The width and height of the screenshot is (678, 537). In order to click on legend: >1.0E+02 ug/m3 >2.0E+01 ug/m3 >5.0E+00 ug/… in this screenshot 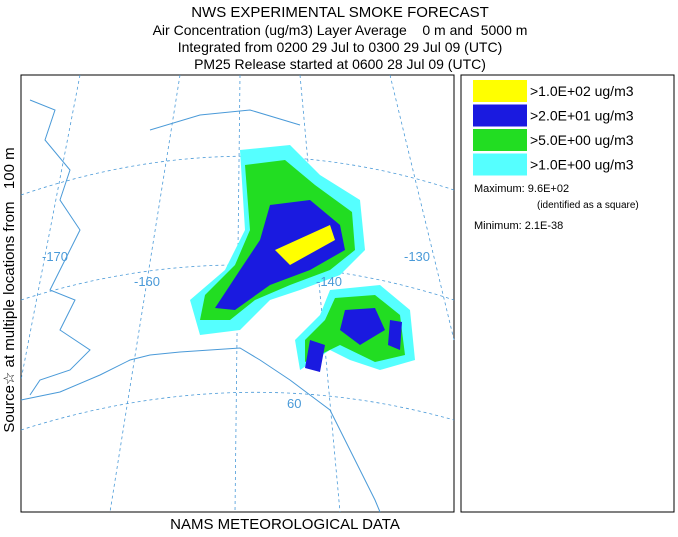, I will do `click(553, 128)`.